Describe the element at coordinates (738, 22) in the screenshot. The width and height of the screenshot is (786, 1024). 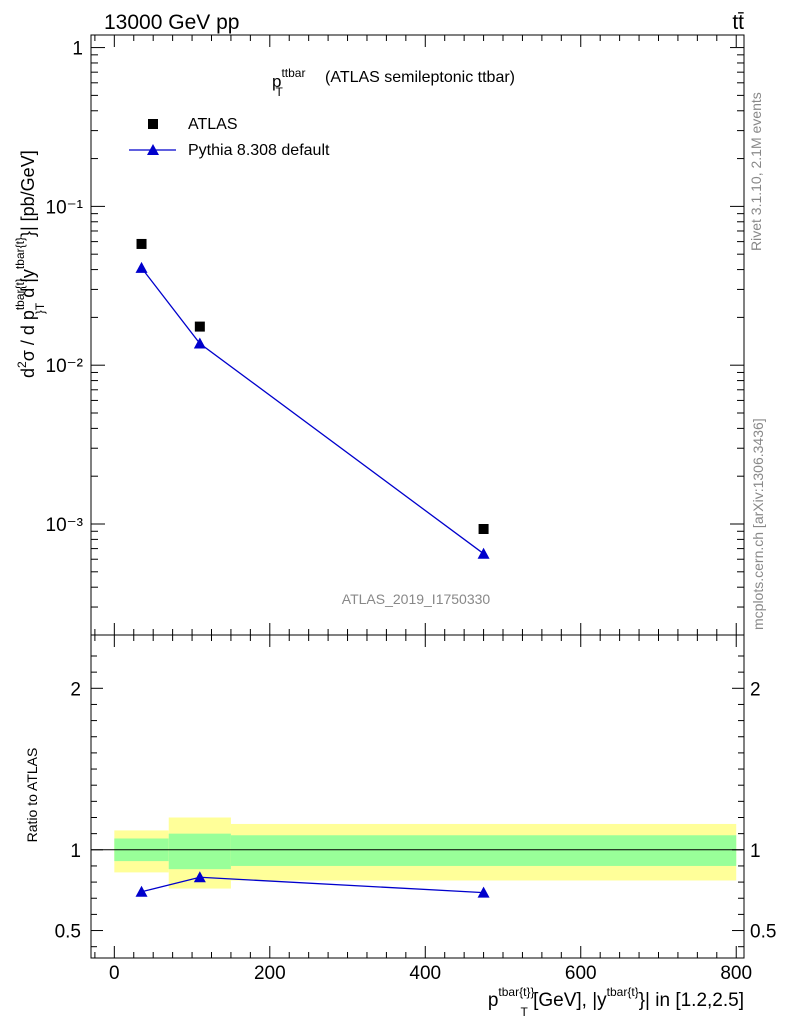
I see `header-process: tt̄` at that location.